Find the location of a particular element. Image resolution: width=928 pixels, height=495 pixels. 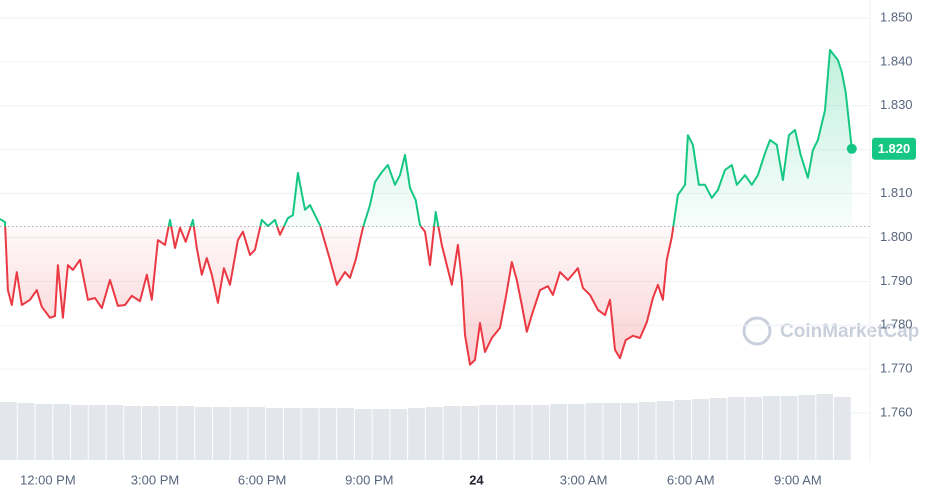

y-tick-label: 1.810 is located at coordinates (896, 192).